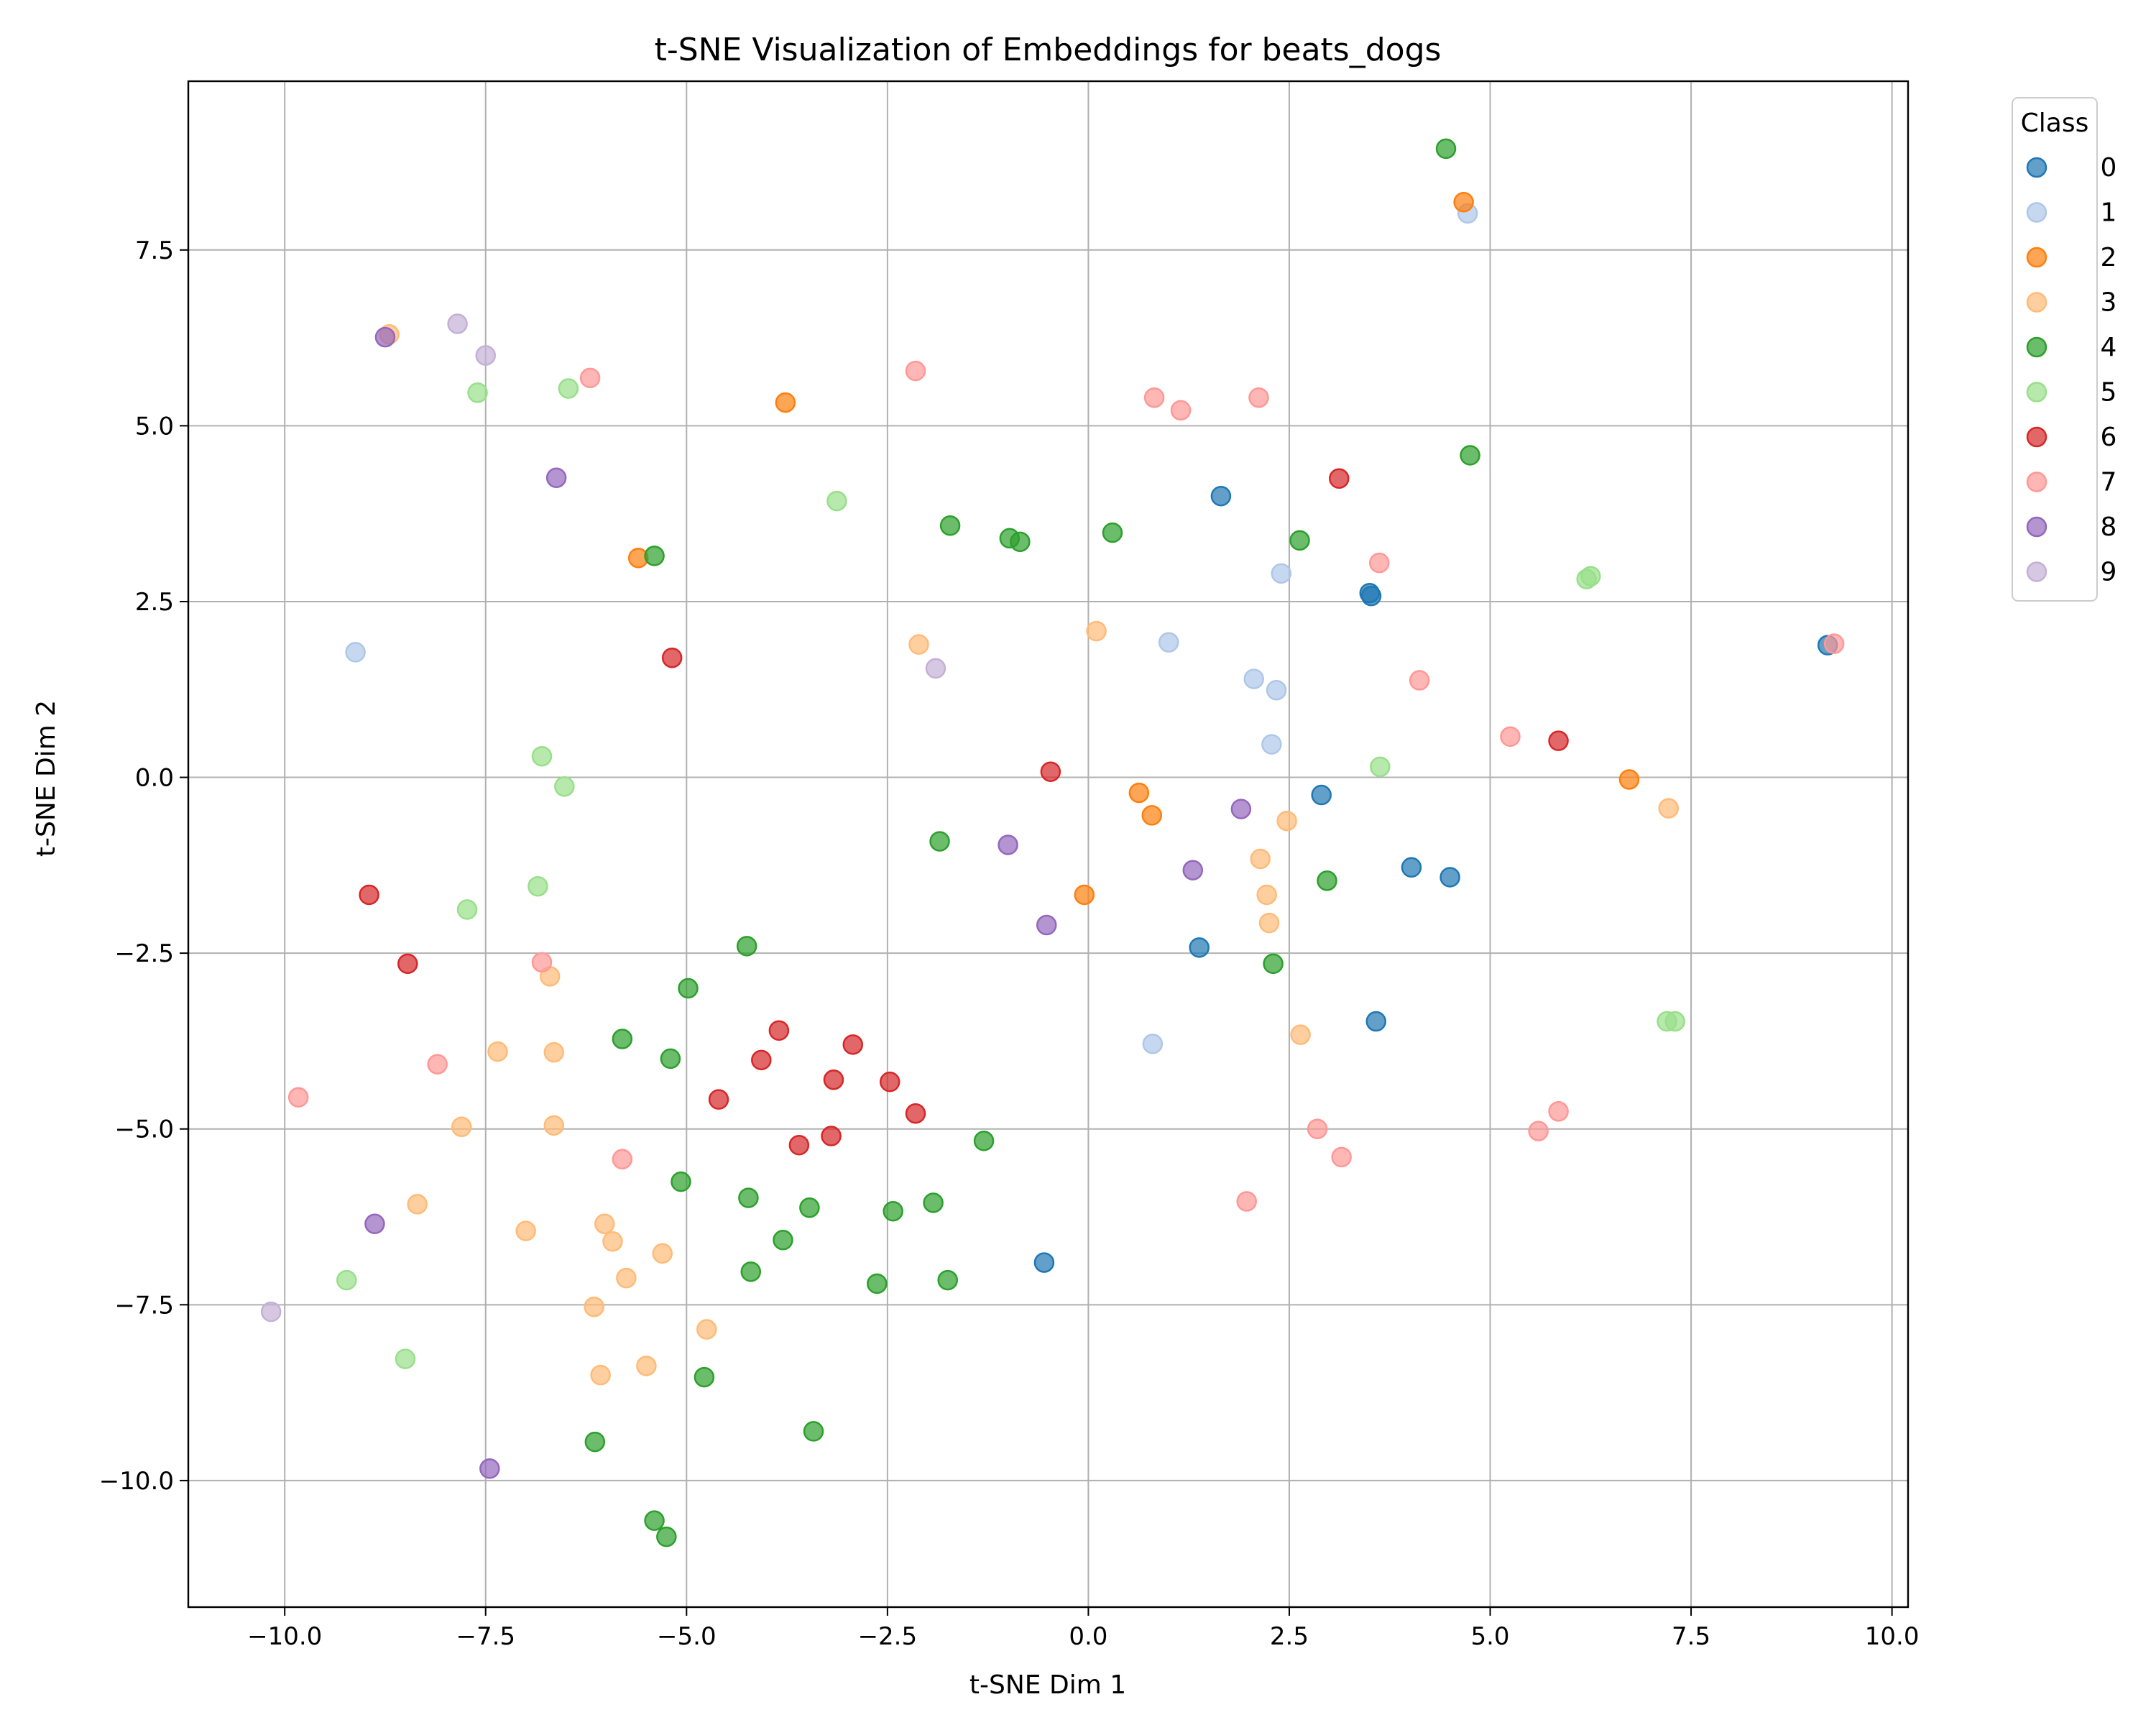  Describe the element at coordinates (888, 1636) in the screenshot. I see `x-tick-label: −2.5` at that location.